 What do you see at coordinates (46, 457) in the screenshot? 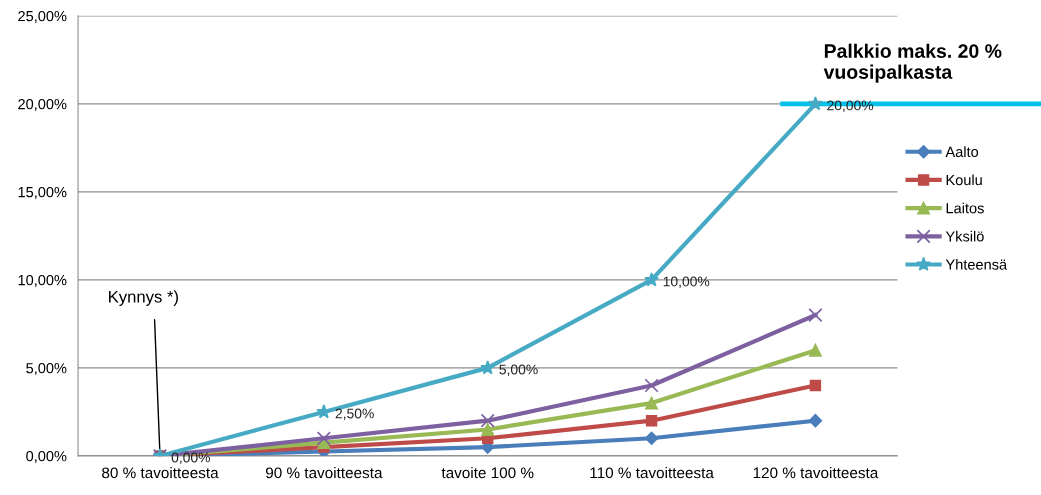
I see `y-tick-label: 0,00%` at bounding box center [46, 457].